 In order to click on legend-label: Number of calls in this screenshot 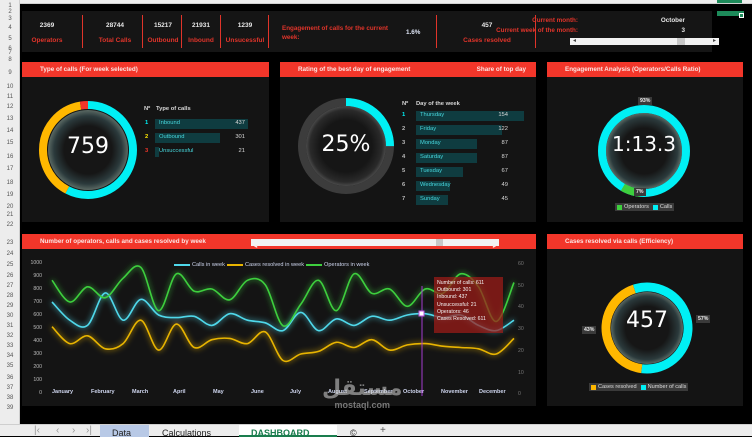, I will do `click(667, 387)`.